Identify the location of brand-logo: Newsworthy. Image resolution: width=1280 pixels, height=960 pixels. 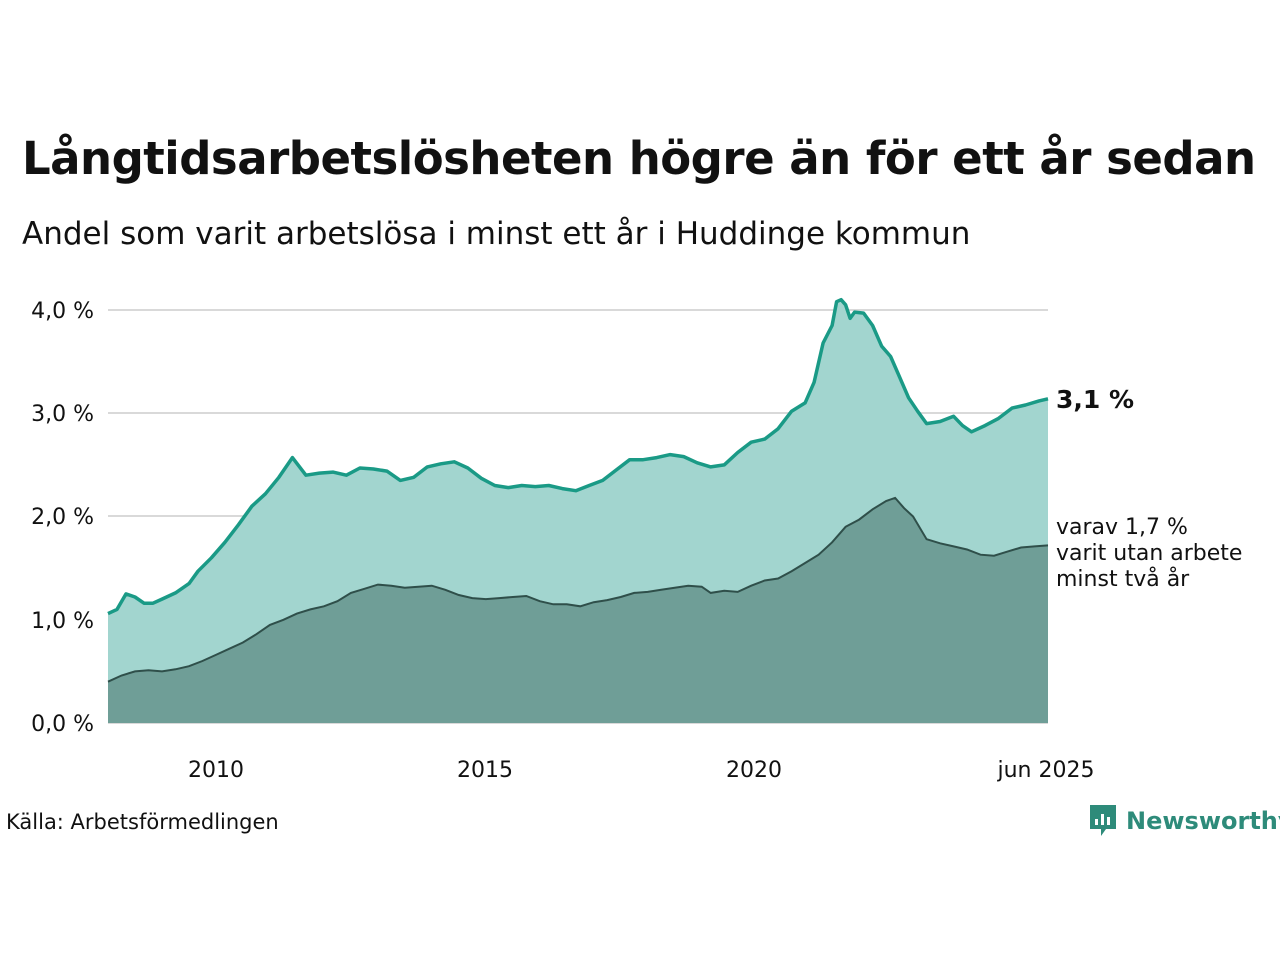
(1184, 821).